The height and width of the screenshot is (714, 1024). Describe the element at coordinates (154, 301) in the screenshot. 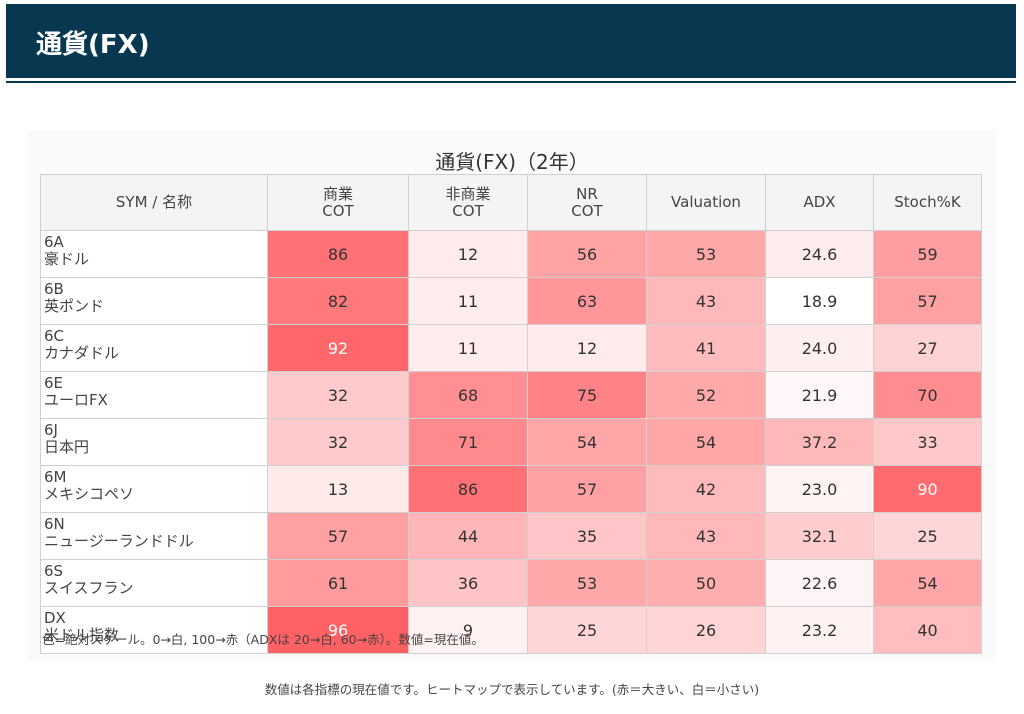

I see `symbol-cell: 6B 英ポンド` at that location.